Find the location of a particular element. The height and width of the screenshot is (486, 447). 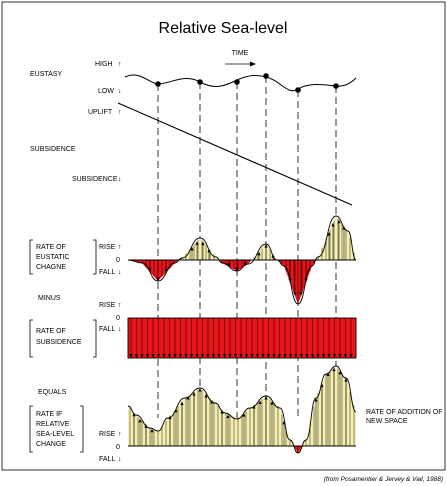

eustasy-points is located at coordinates (247, 83).